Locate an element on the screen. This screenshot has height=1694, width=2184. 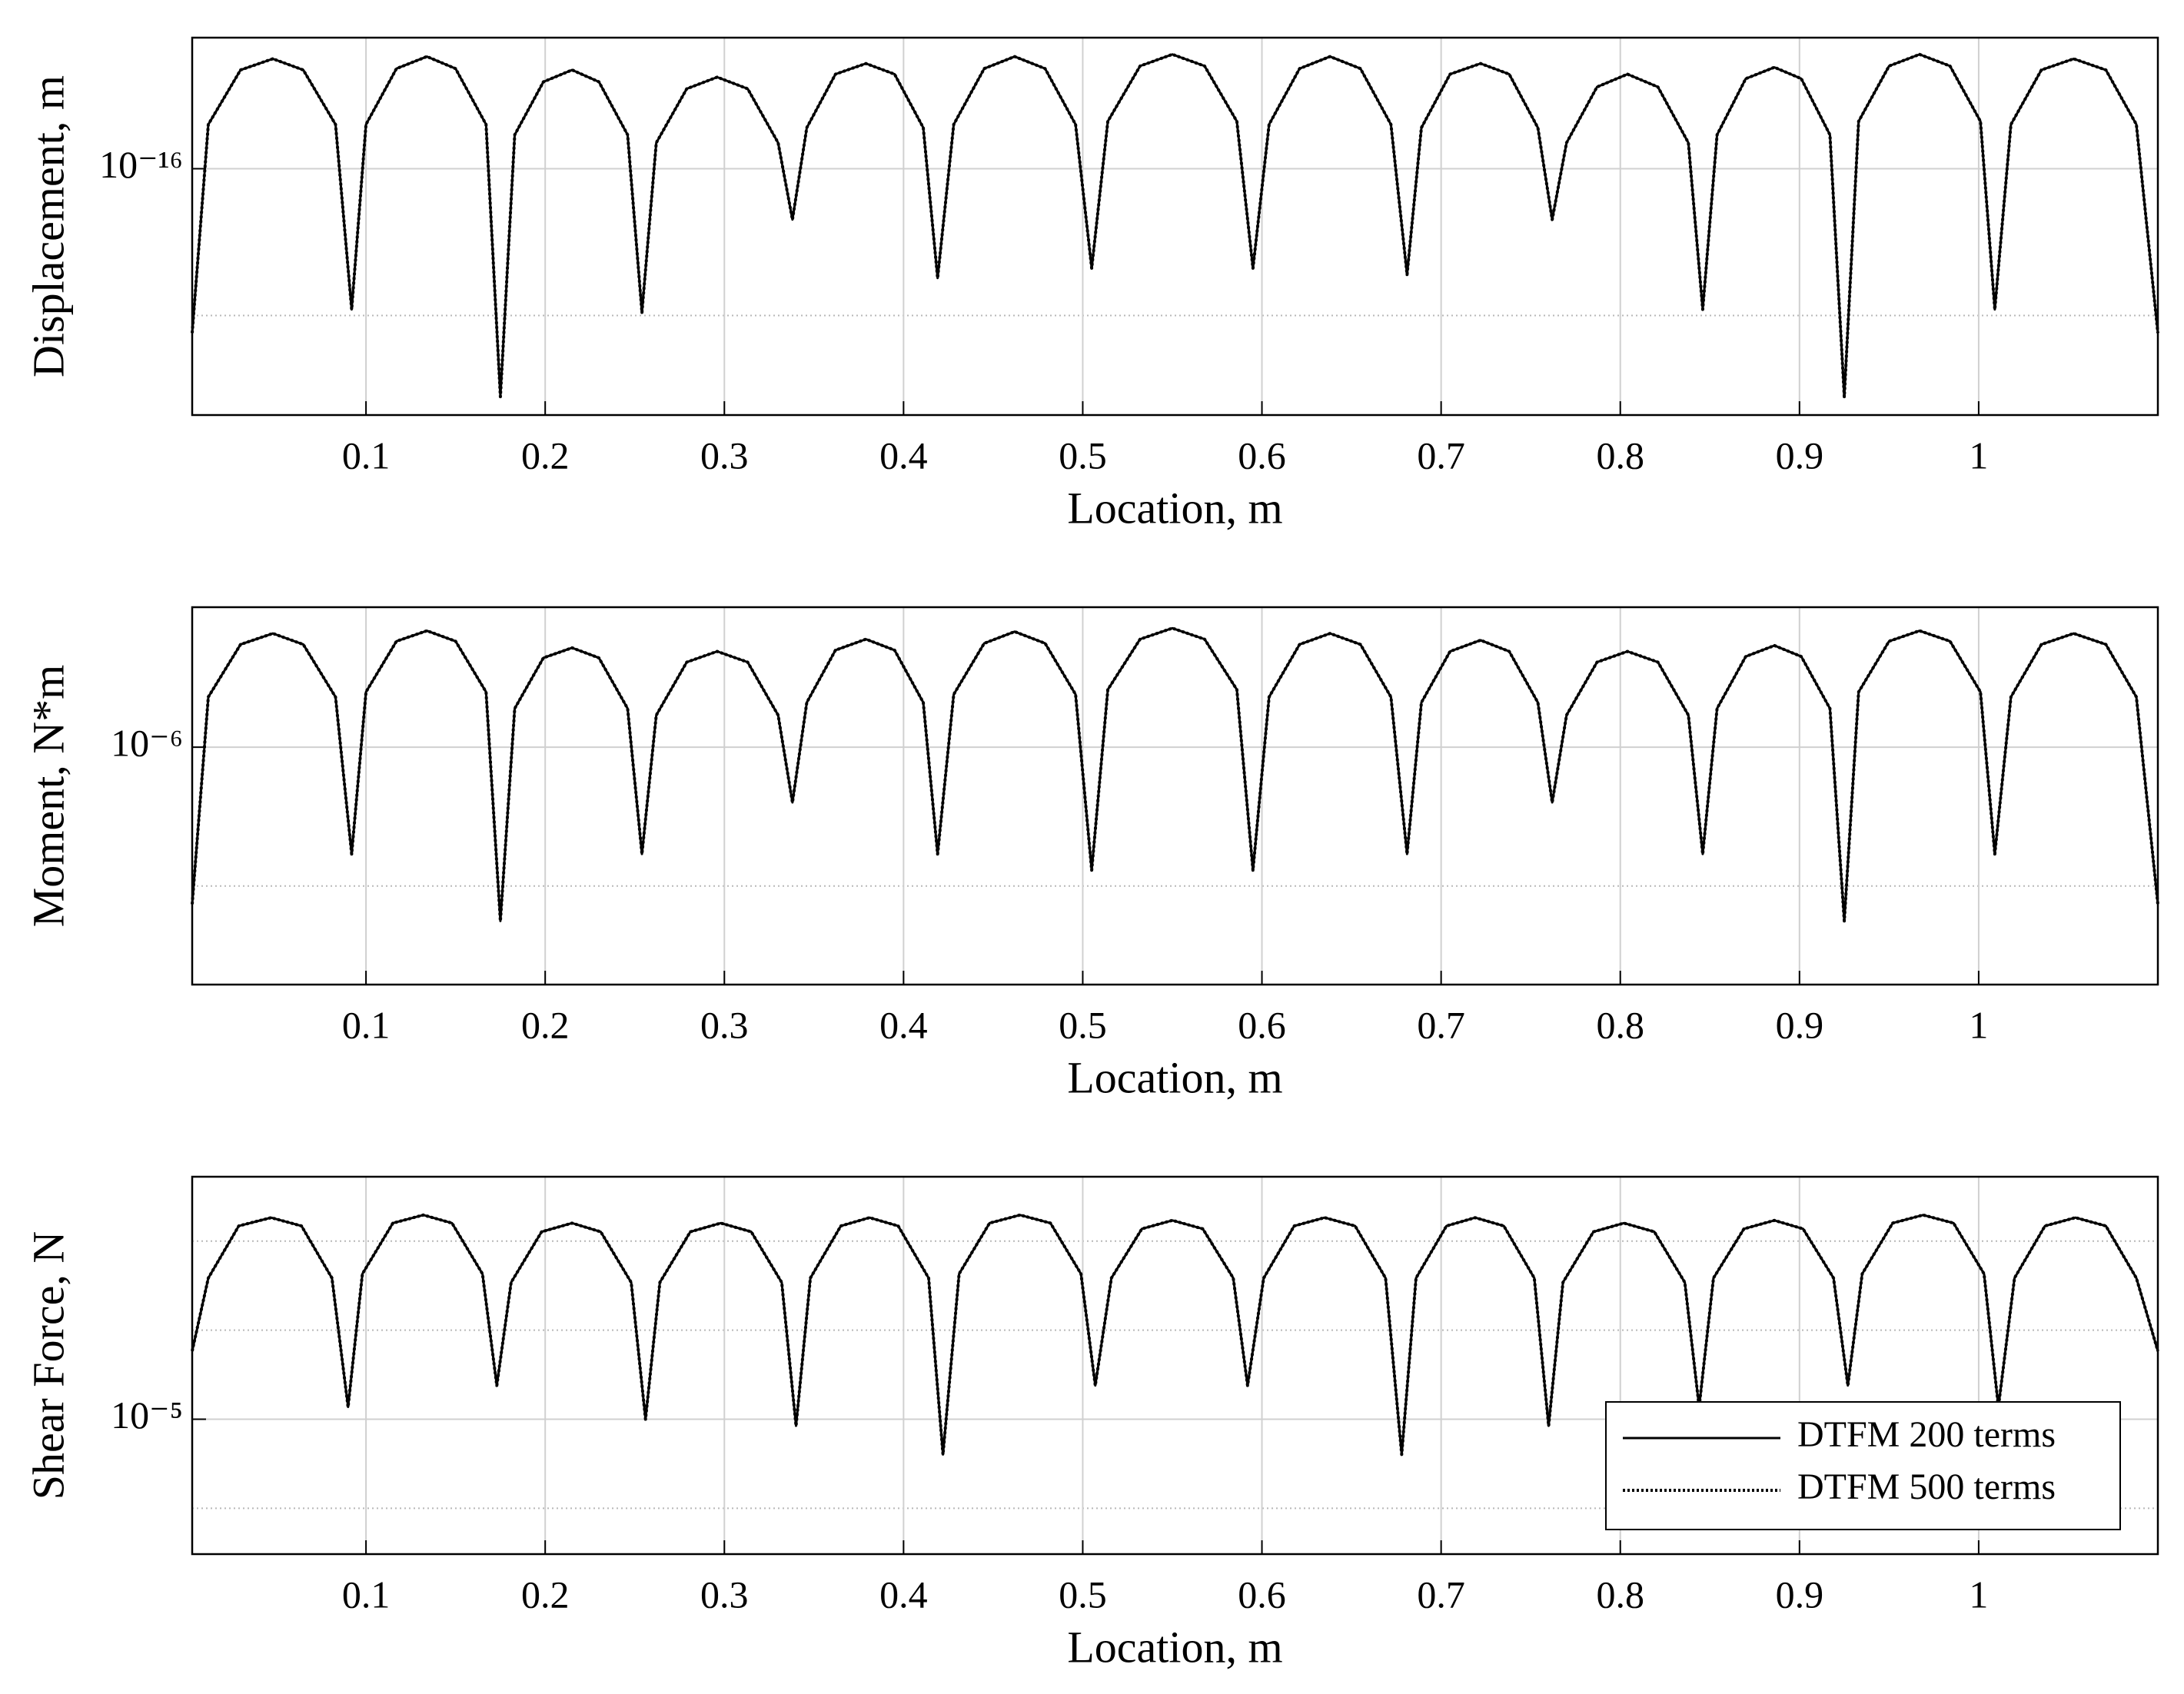
y-tick-label: 10⁻⁵ is located at coordinates (147, 1415).